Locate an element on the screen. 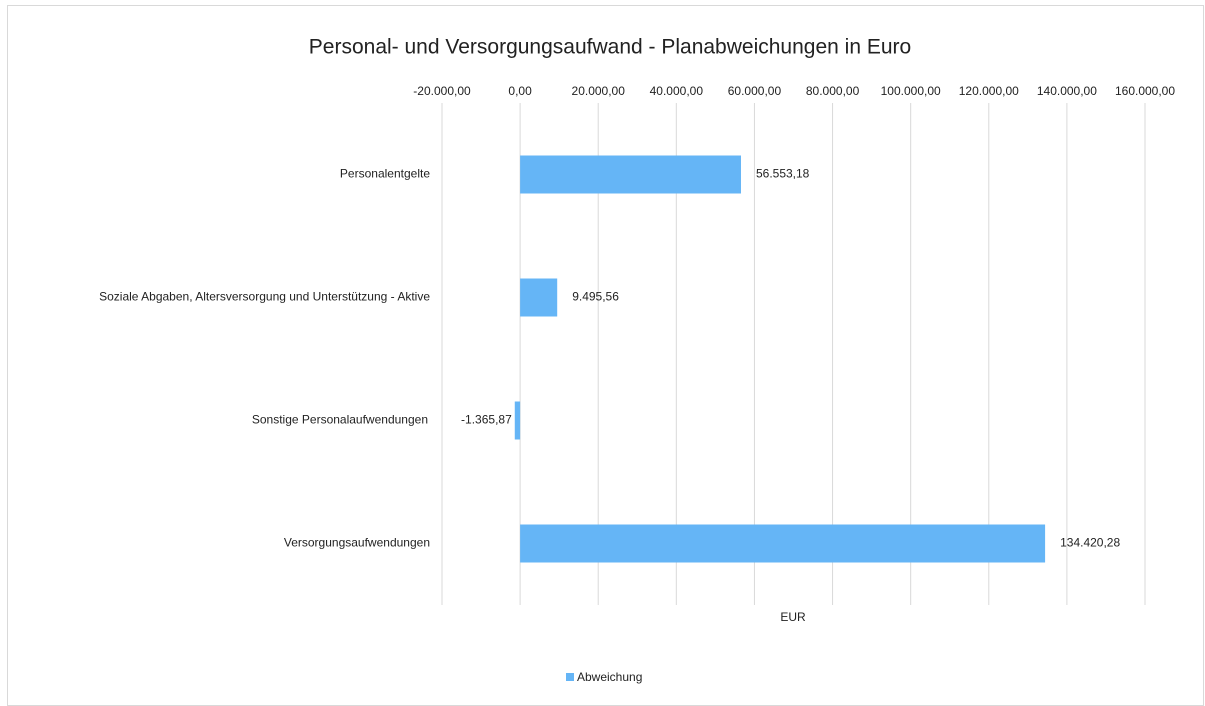  x-tick-label: 80.000,00 is located at coordinates (833, 91).